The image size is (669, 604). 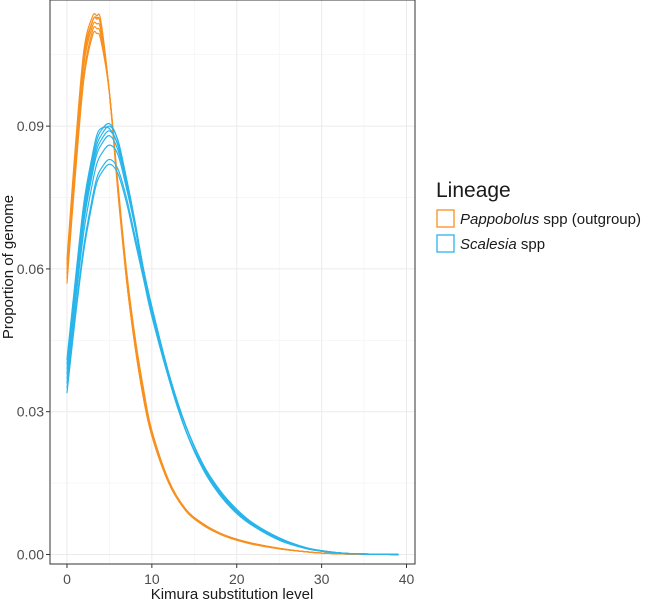 What do you see at coordinates (152, 579) in the screenshot?
I see `x-tick-label: 10` at bounding box center [152, 579].